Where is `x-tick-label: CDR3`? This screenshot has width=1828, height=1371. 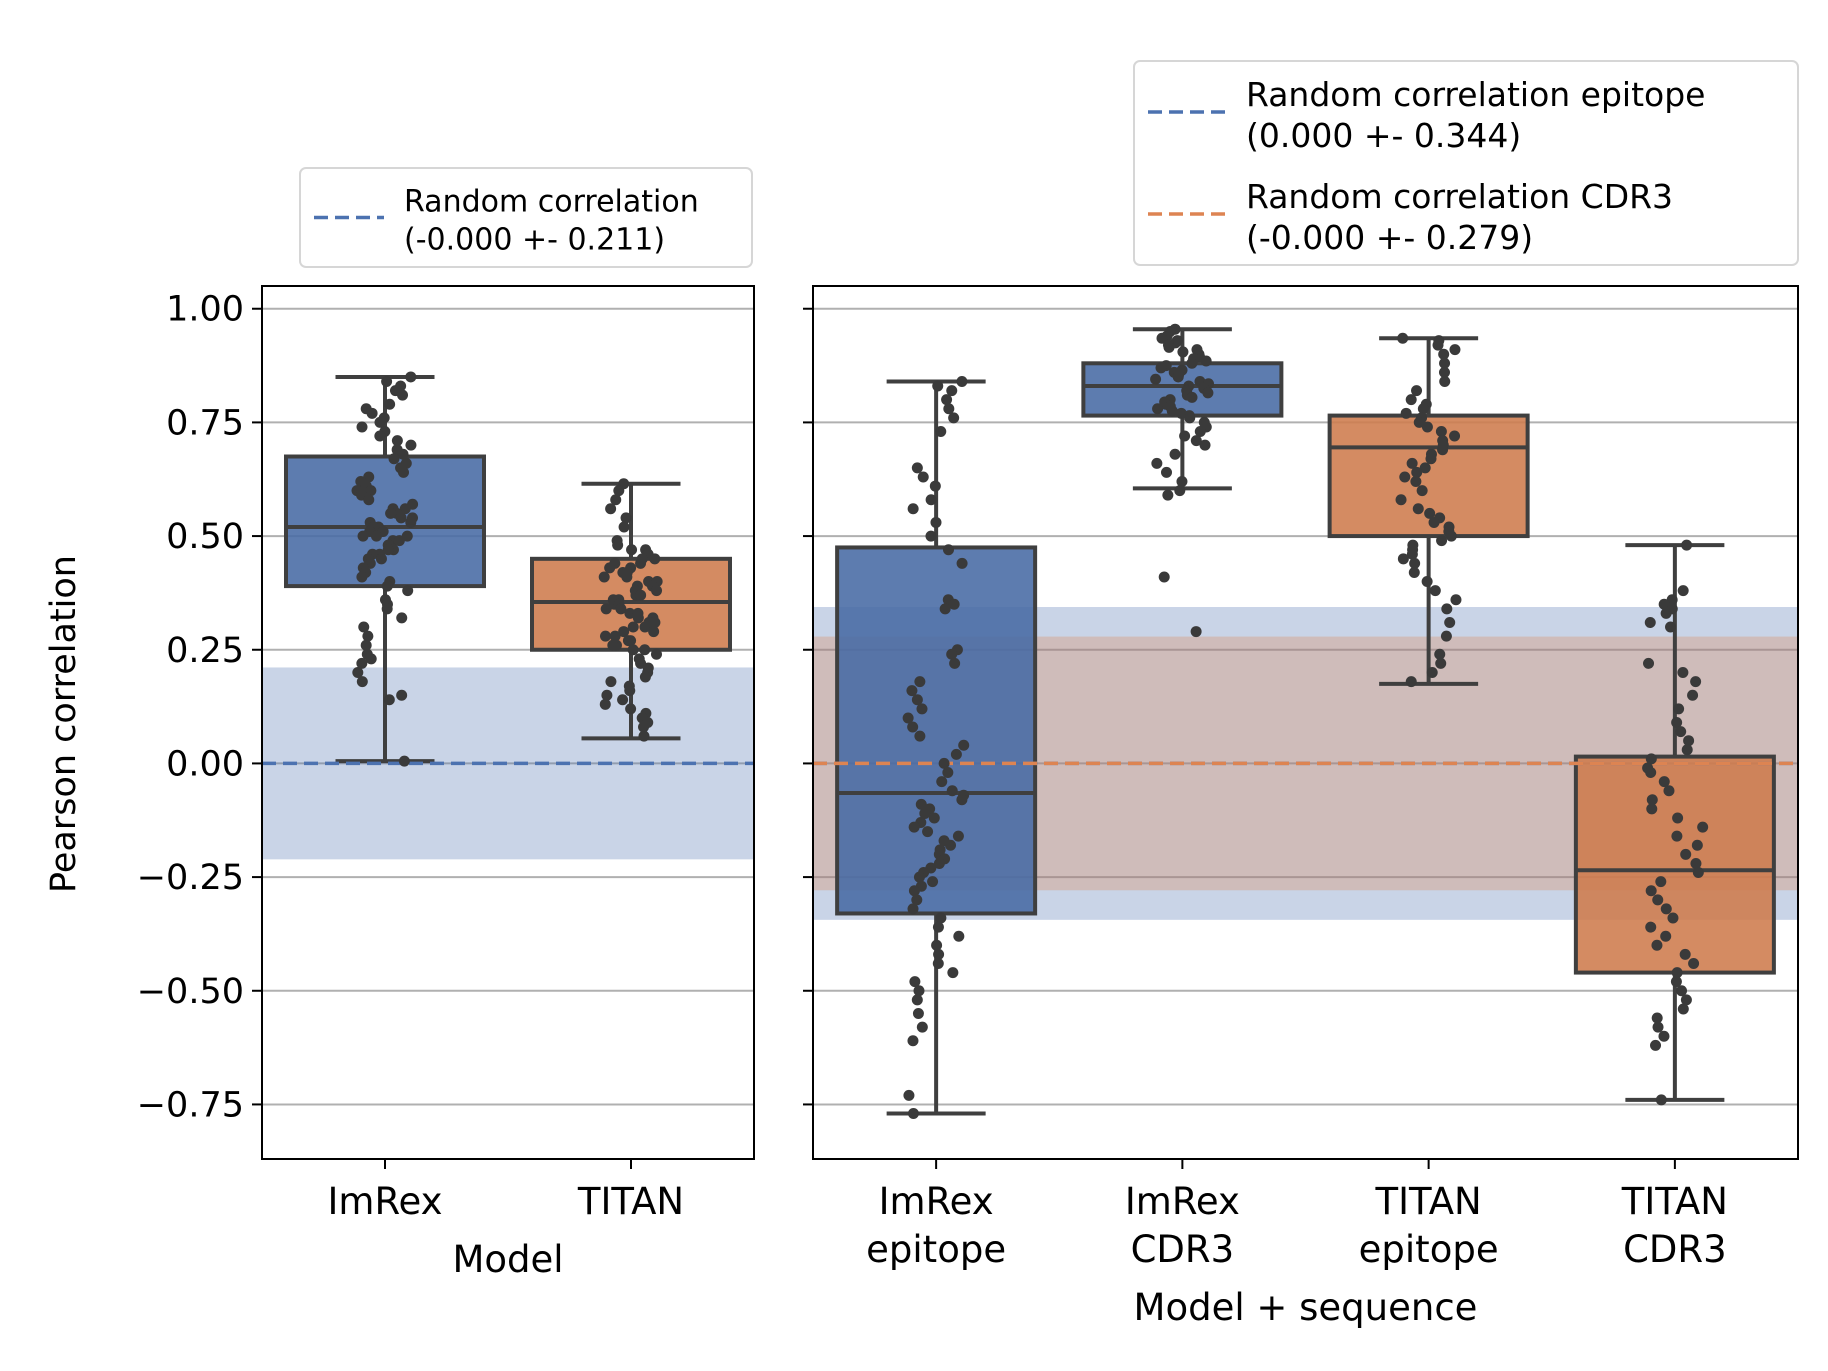 x-tick-label: CDR3 is located at coordinates (1183, 1249).